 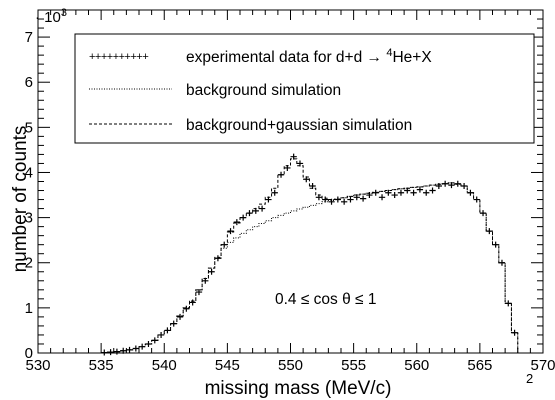 I want to click on y-tick-label: 2, so click(x=29, y=263).